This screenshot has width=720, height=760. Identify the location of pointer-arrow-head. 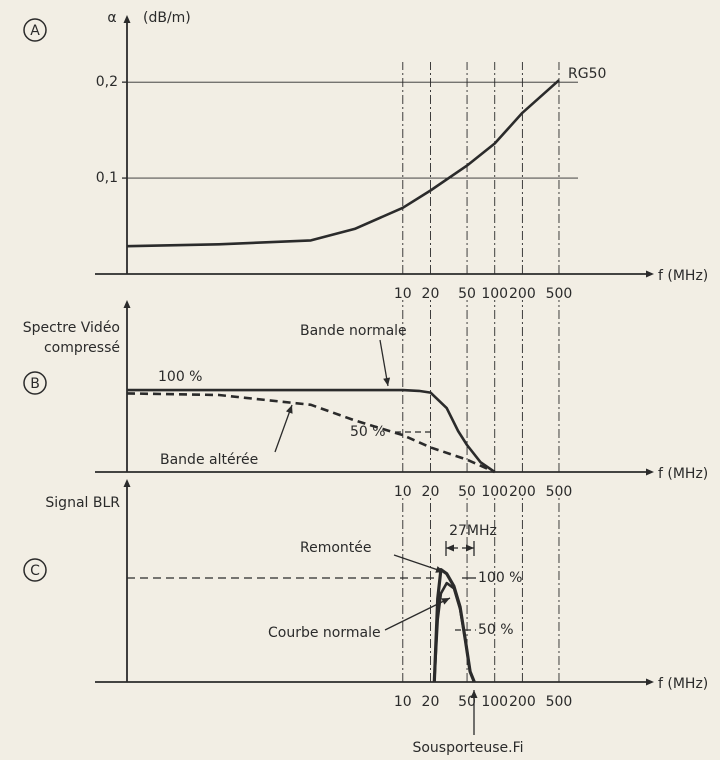
(474, 694).